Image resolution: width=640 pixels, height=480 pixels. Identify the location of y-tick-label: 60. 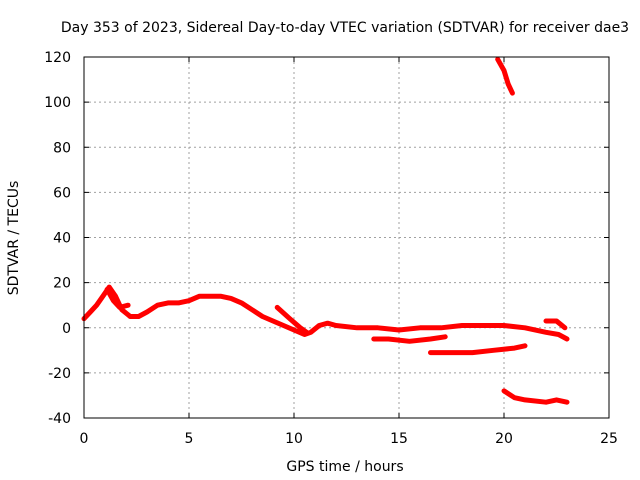
(62, 193).